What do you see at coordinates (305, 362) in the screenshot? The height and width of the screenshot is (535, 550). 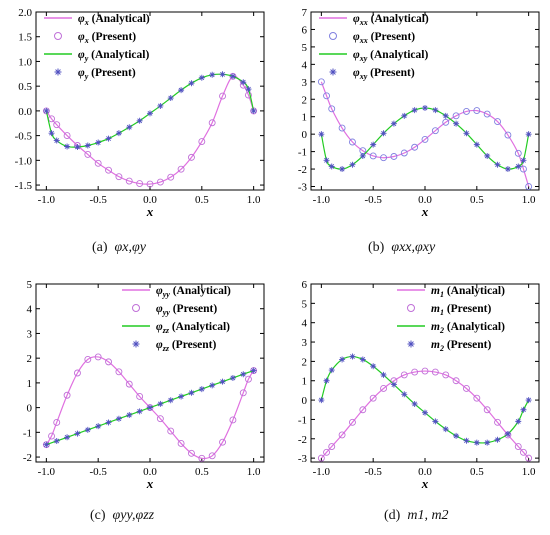 I see `y-tick-label: 2` at bounding box center [305, 362].